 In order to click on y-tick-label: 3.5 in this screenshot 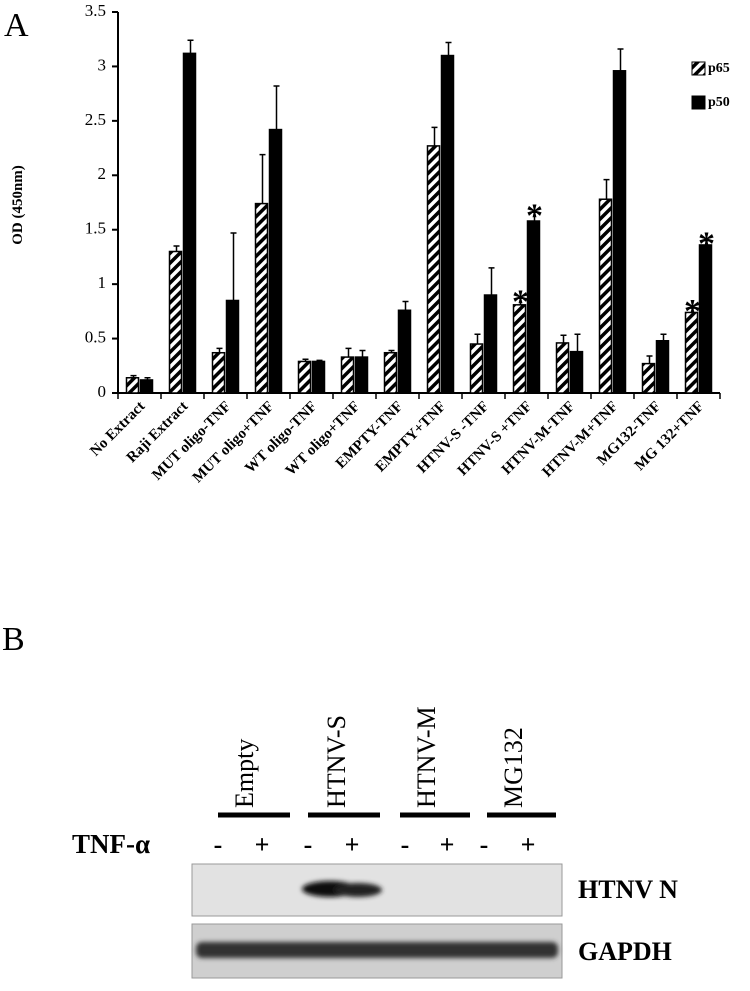, I will do `click(95, 10)`.